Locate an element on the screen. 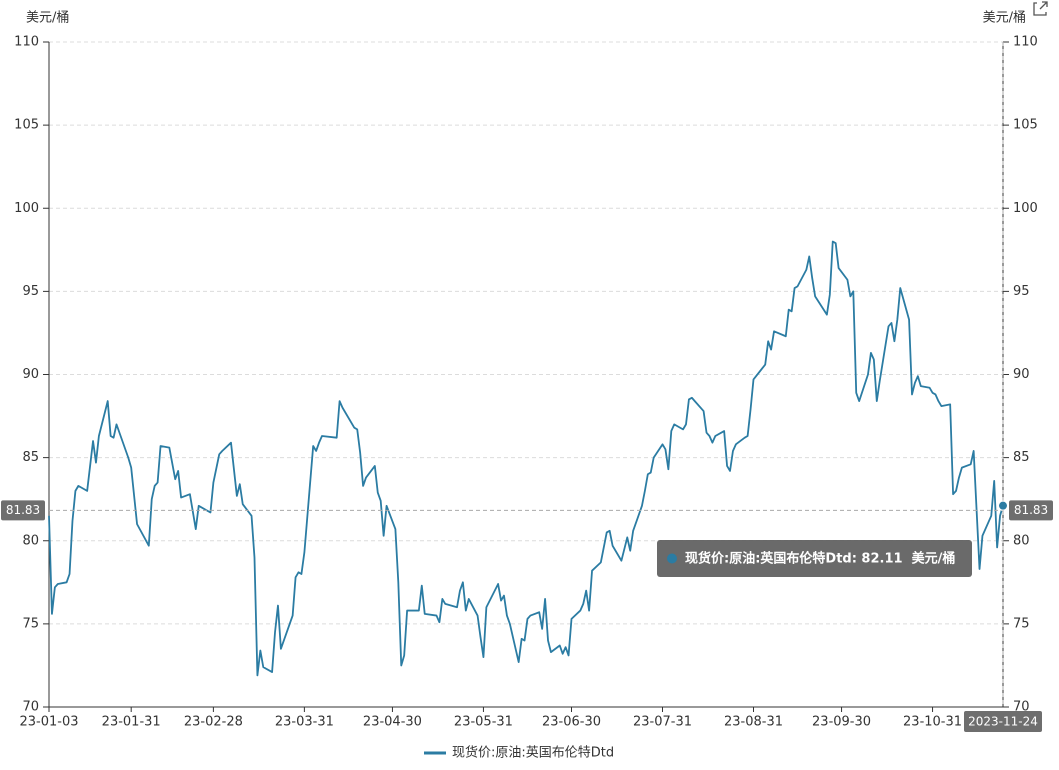  tooltip-bg is located at coordinates (814, 558).